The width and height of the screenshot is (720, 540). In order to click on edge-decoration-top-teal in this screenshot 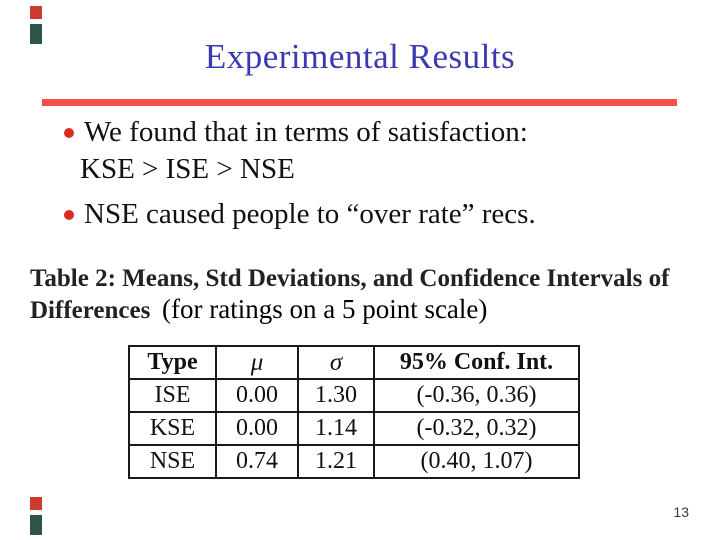, I will do `click(36, 34)`.